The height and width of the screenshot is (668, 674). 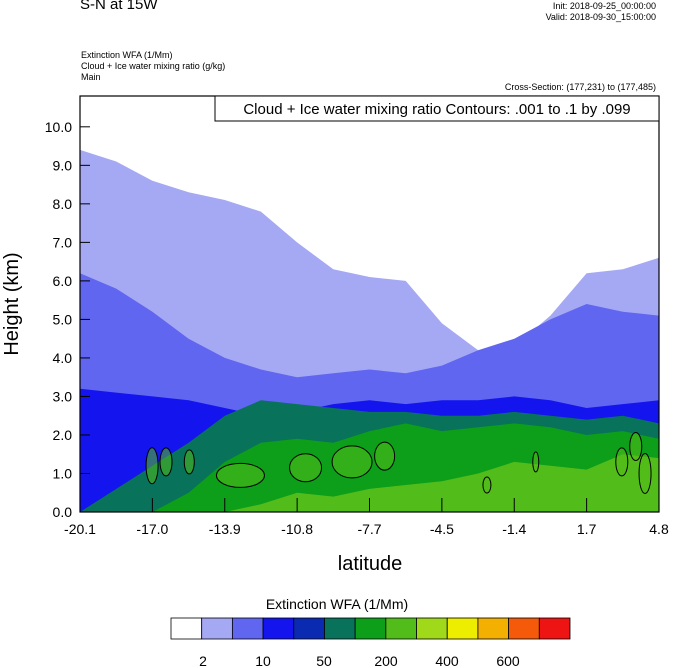 I want to click on x-tick-label: -17.0, so click(x=152, y=529).